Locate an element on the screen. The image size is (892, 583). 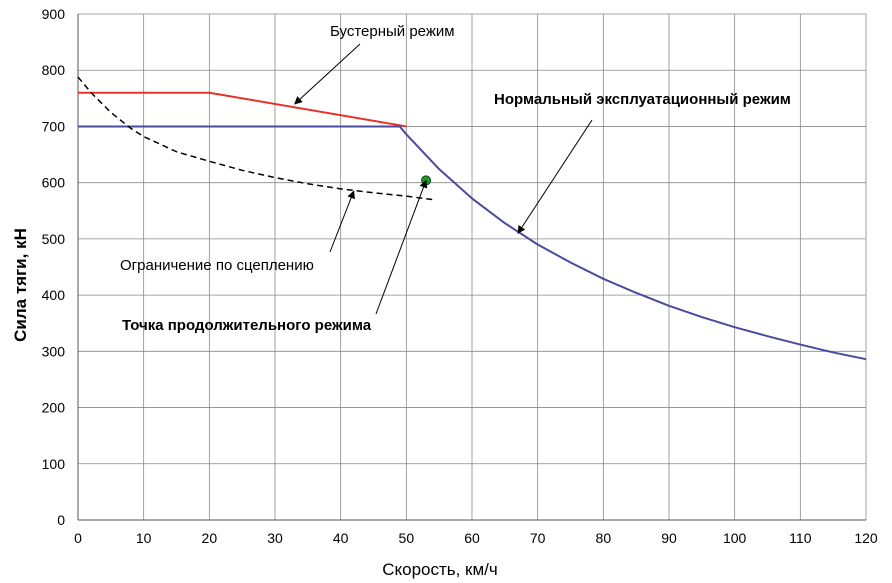
x-tick-label: 80 is located at coordinates (604, 538).